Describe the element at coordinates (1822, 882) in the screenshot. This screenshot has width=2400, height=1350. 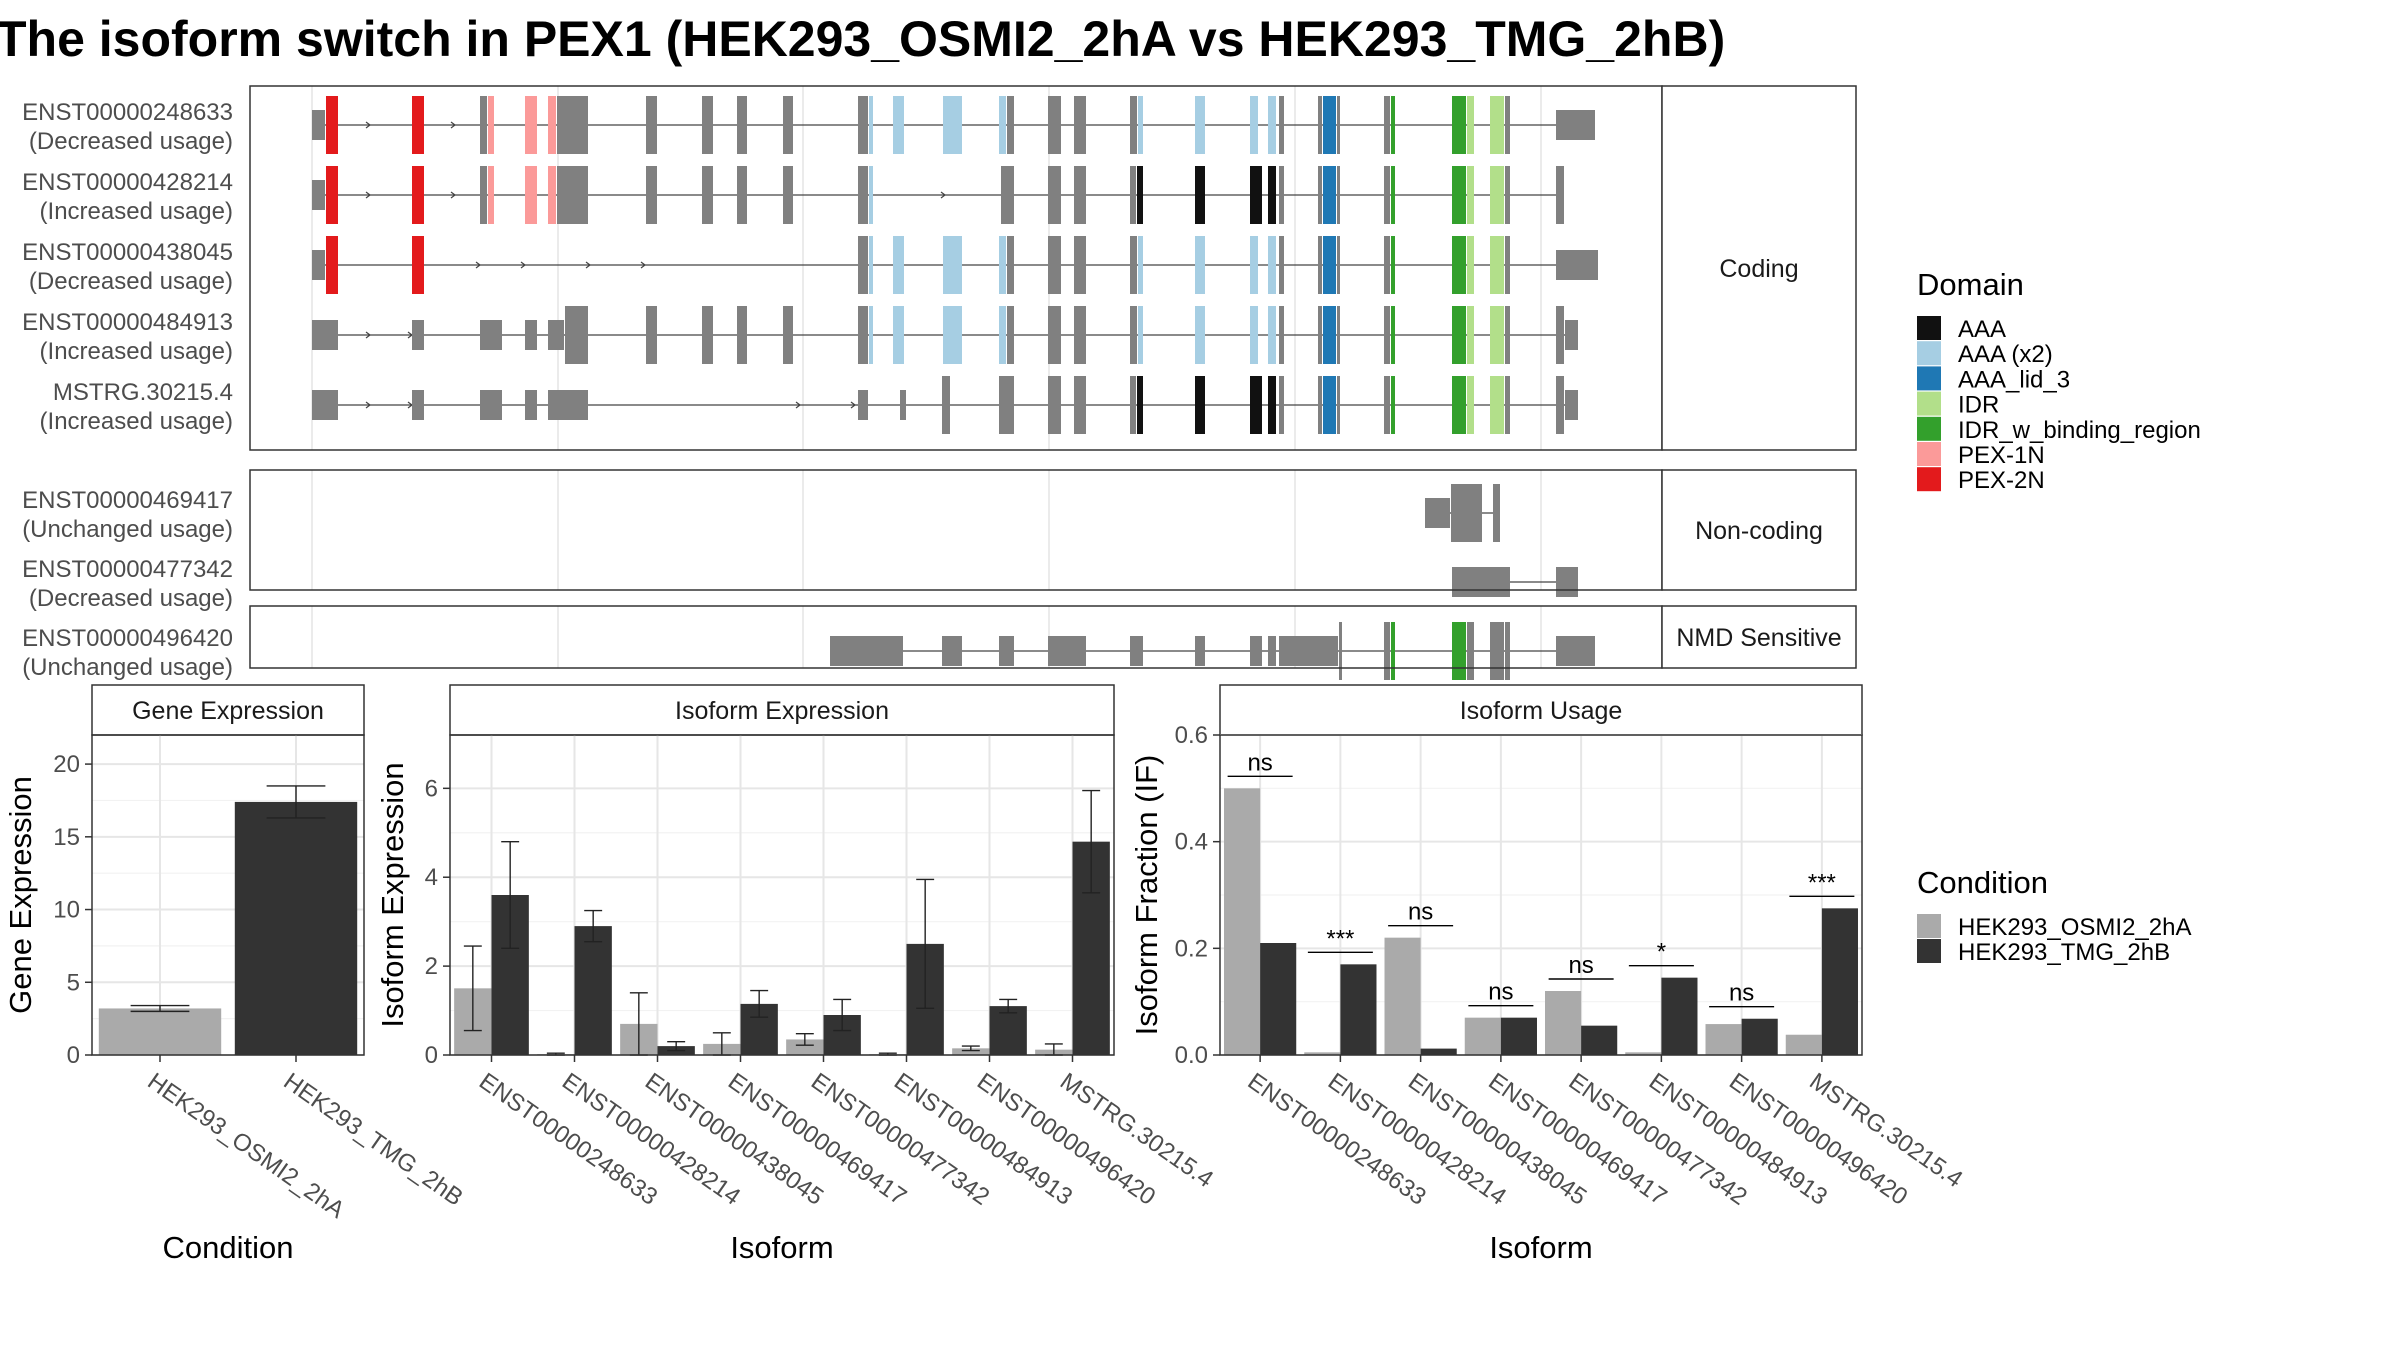
I see `significance-label: ***` at that location.